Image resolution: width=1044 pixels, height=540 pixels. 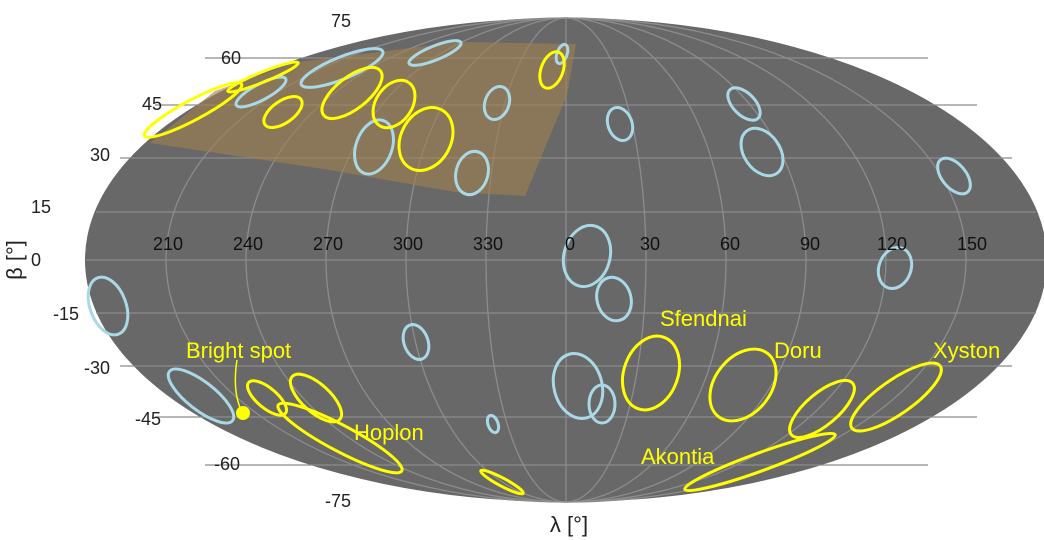 I want to click on feature-label-xyston: Xyston, so click(x=966, y=350).